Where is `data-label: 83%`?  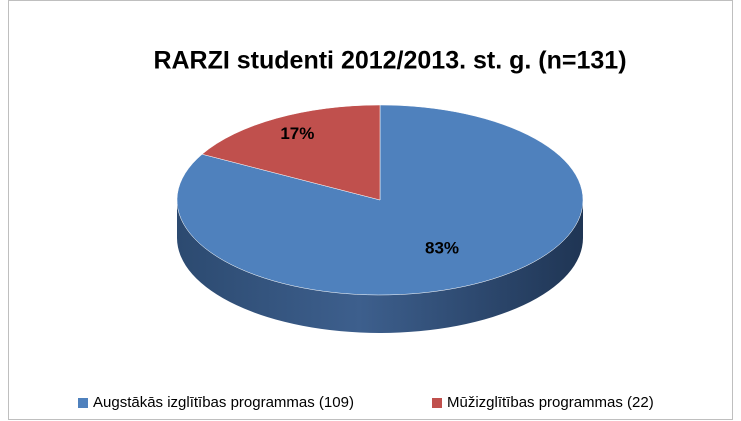 data-label: 83% is located at coordinates (442, 248).